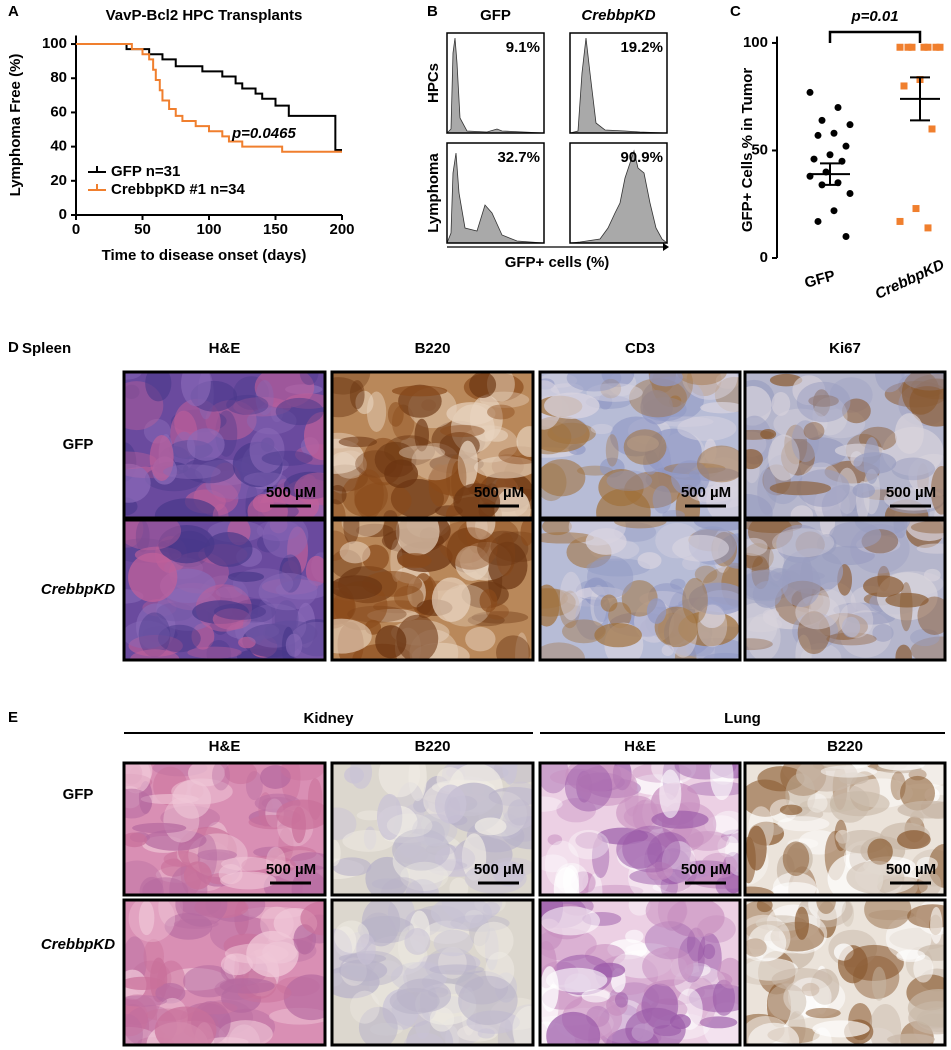 The width and height of the screenshot is (951, 1050). I want to click on y-axis-label: GFP+ Cells % in Tumor, so click(747, 150).